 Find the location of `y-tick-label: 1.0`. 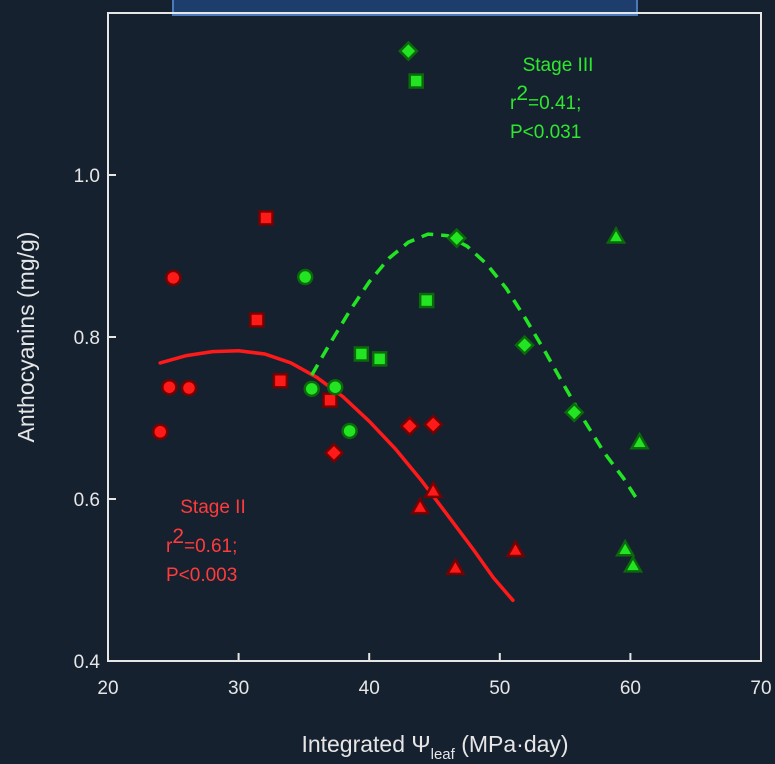

y-tick-label: 1.0 is located at coordinates (87, 176).